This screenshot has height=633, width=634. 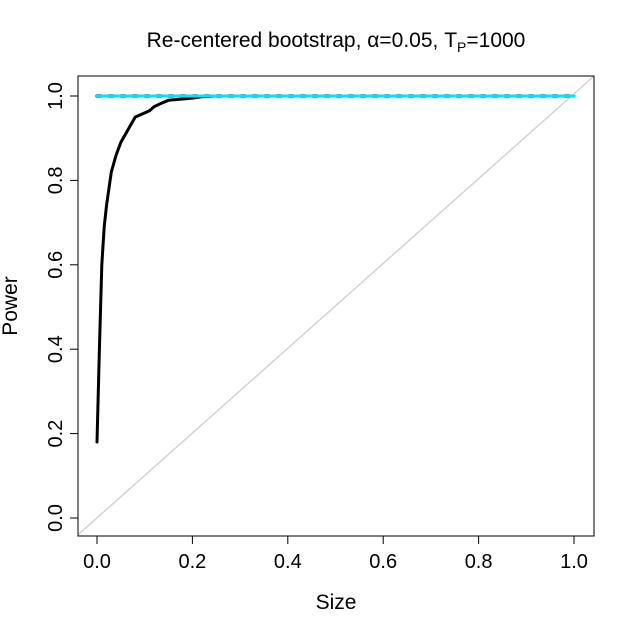 I want to click on y-axis-label: Power, so click(x=11, y=306).